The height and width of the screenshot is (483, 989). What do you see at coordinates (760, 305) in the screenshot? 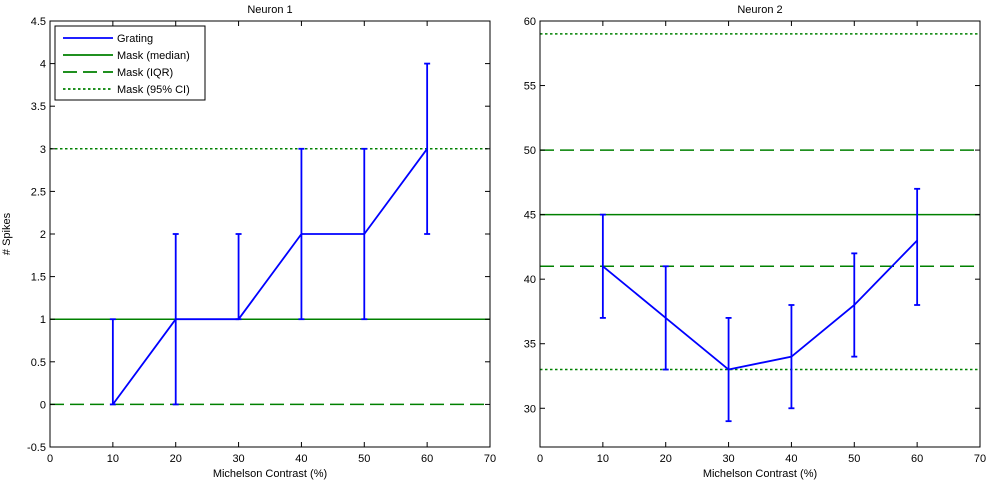
I see `series-line-grating` at bounding box center [760, 305].